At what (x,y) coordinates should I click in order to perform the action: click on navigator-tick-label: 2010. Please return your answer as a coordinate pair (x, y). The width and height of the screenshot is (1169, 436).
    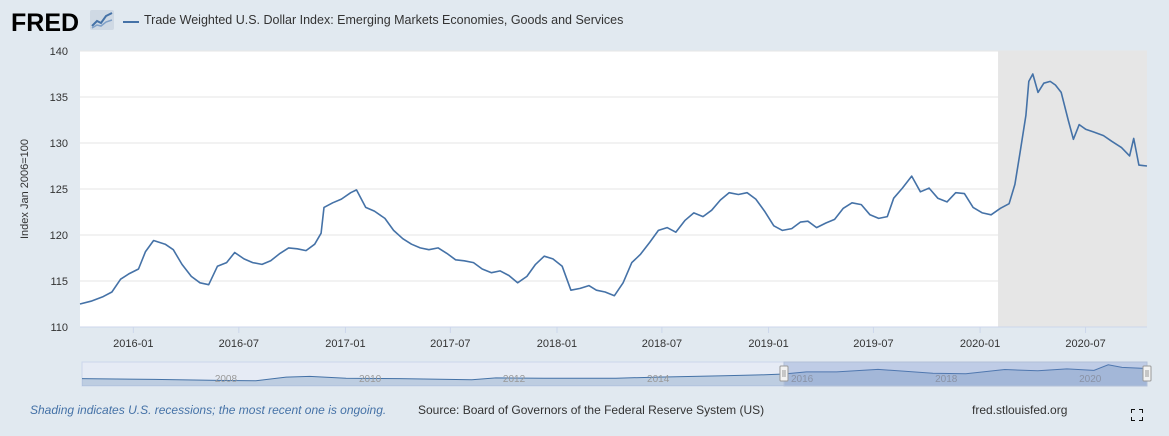
    Looking at the image, I should click on (370, 379).